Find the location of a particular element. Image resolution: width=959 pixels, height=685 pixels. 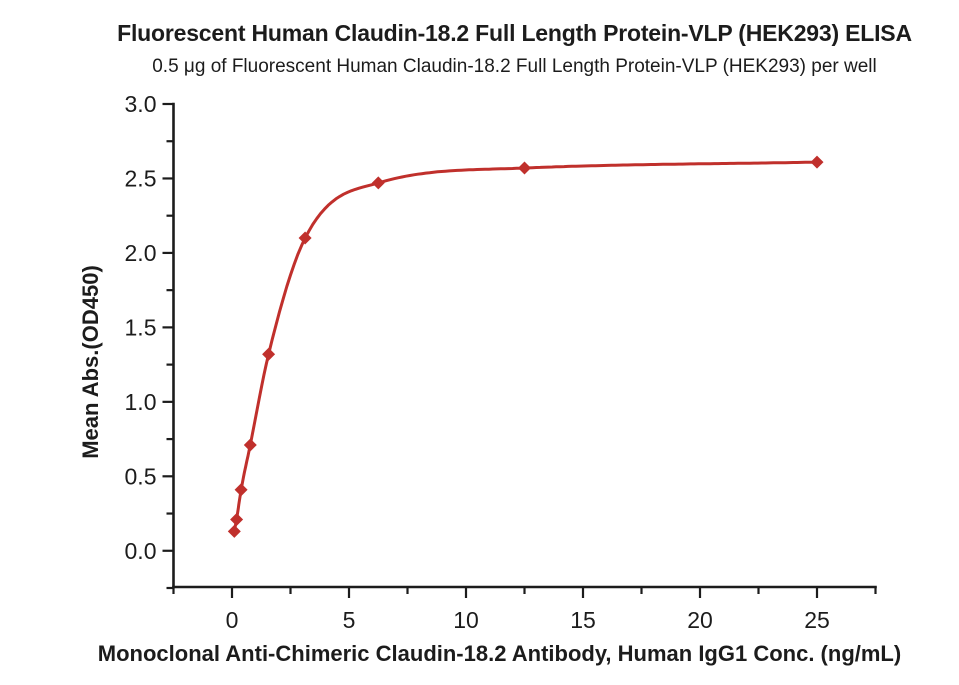

y-tick-label: 0.0 is located at coordinates (141, 551).